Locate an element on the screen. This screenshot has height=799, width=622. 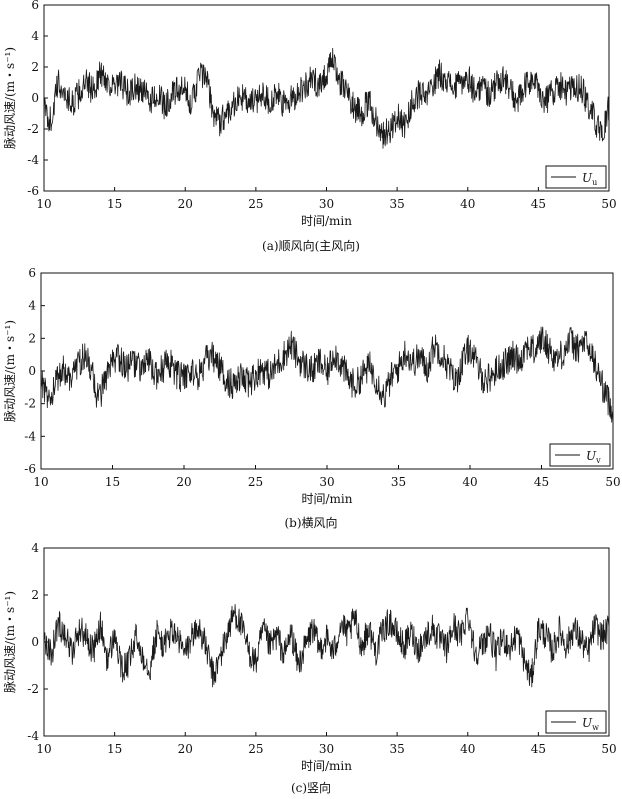
panel-caption: (c)竖向 is located at coordinates (311, 787).